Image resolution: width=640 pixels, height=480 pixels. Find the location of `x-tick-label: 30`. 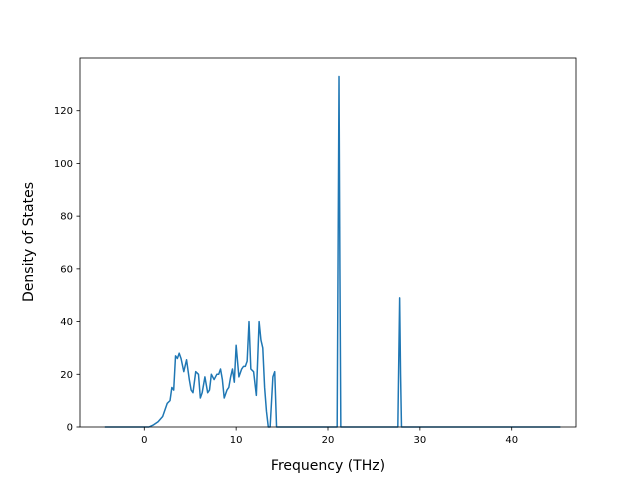

x-tick-label: 30 is located at coordinates (419, 440).